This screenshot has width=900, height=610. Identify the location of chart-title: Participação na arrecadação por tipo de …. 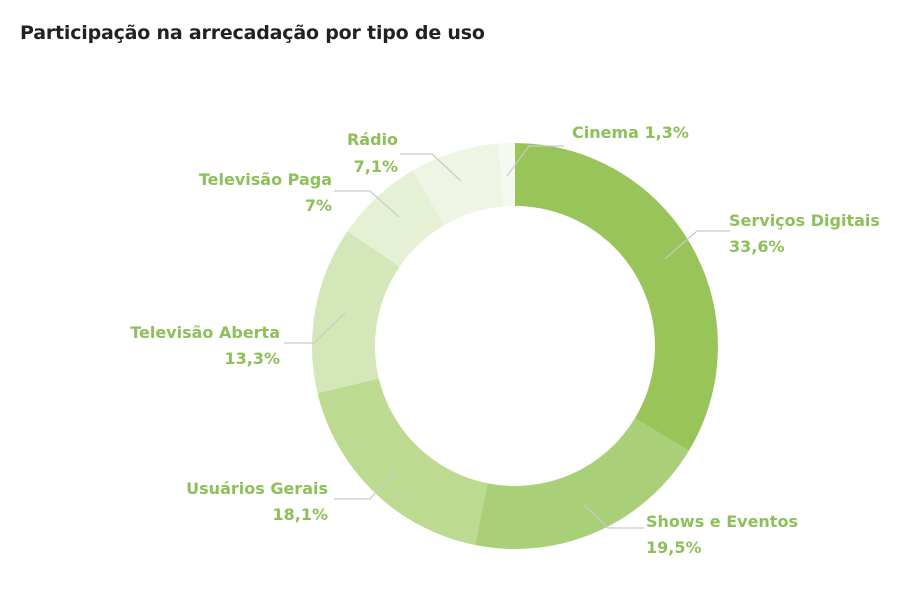
(252, 33).